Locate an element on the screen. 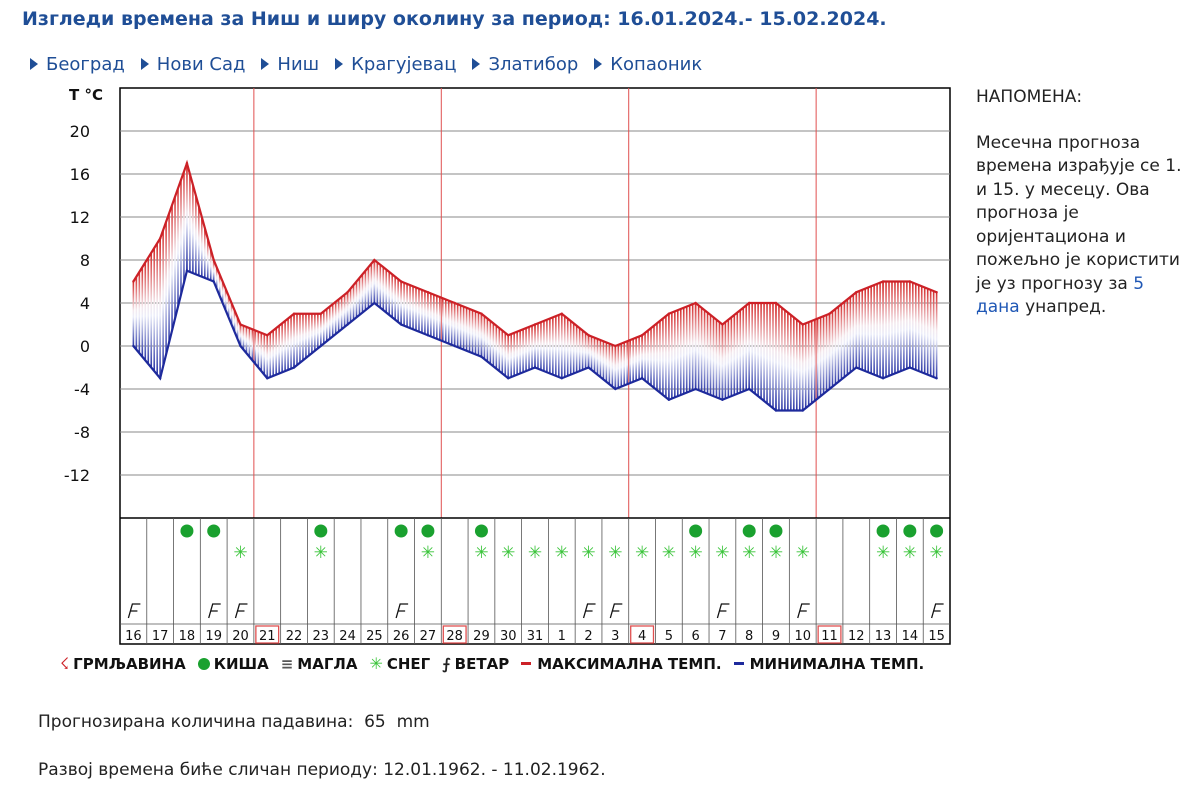 The height and width of the screenshot is (792, 1200). city-label: Ниш is located at coordinates (298, 64).